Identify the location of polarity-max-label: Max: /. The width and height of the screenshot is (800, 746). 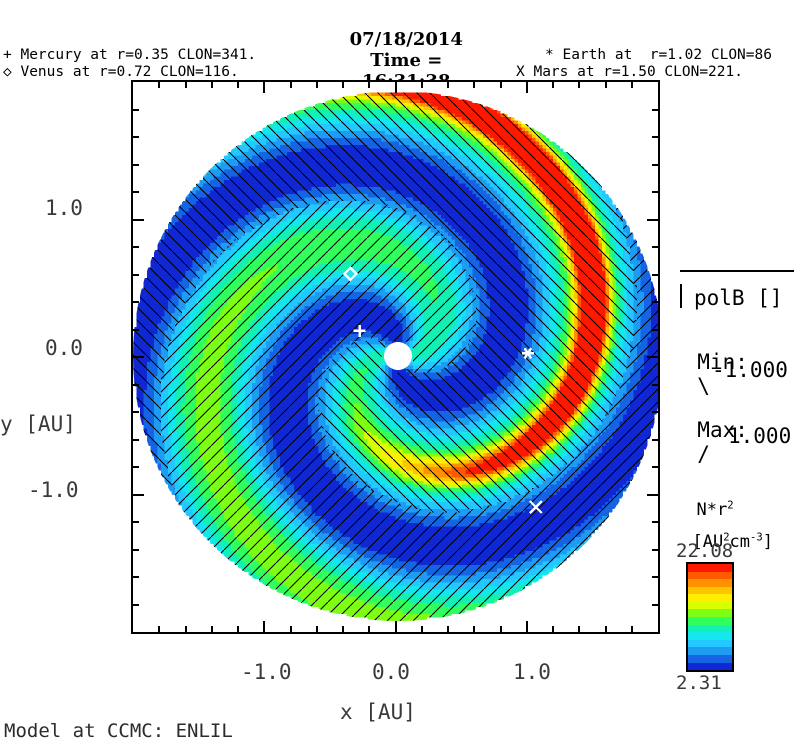
(710, 430).